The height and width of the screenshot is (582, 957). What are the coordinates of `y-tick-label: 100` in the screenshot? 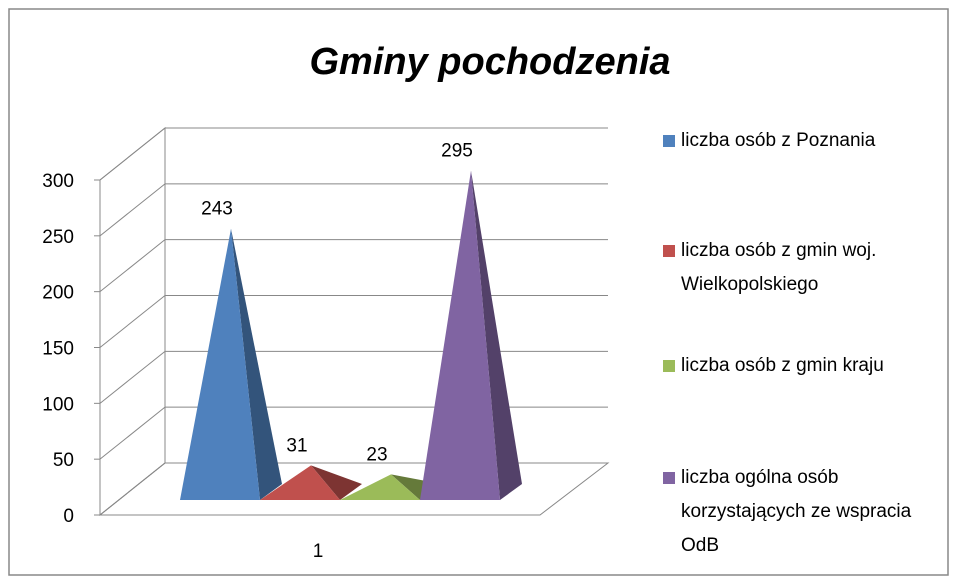 It's located at (58, 404).